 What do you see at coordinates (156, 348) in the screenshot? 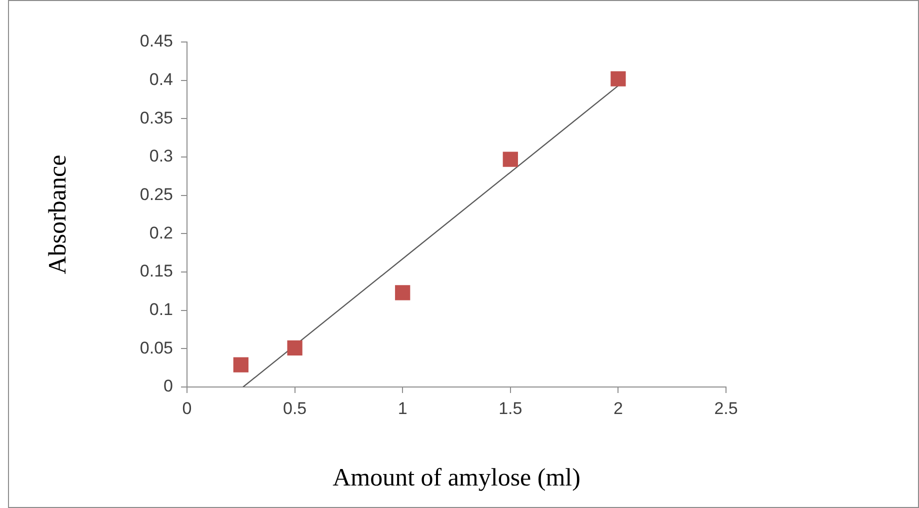
I see `y-tick-label: 0.05` at bounding box center [156, 348].